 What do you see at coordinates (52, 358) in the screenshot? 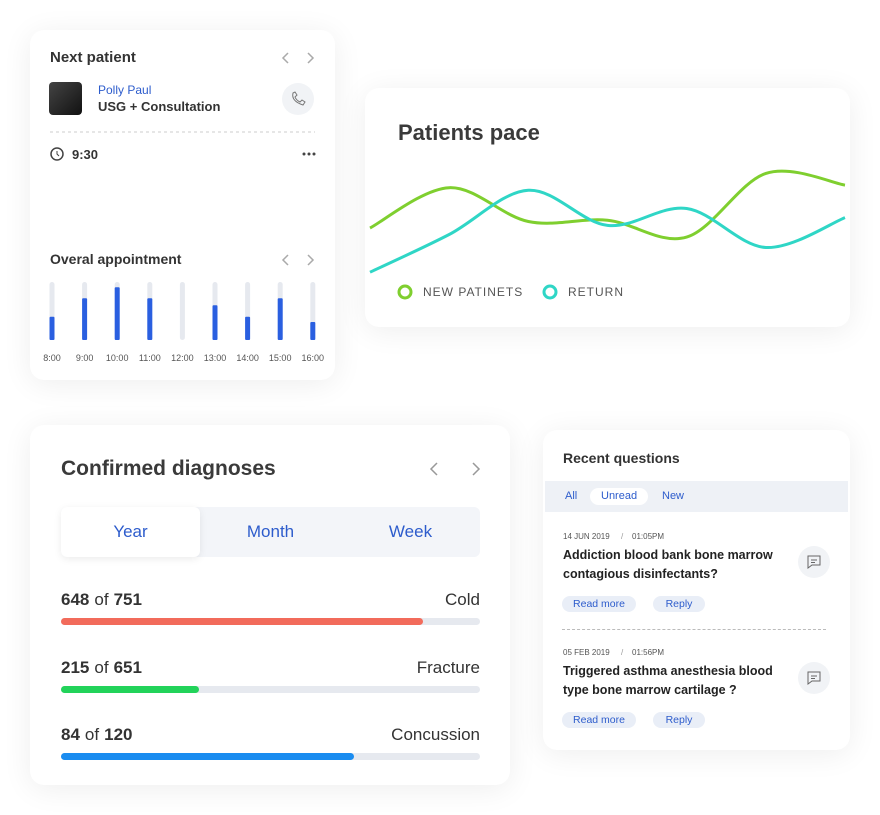
I see `x-tick-label: 8:00` at bounding box center [52, 358].